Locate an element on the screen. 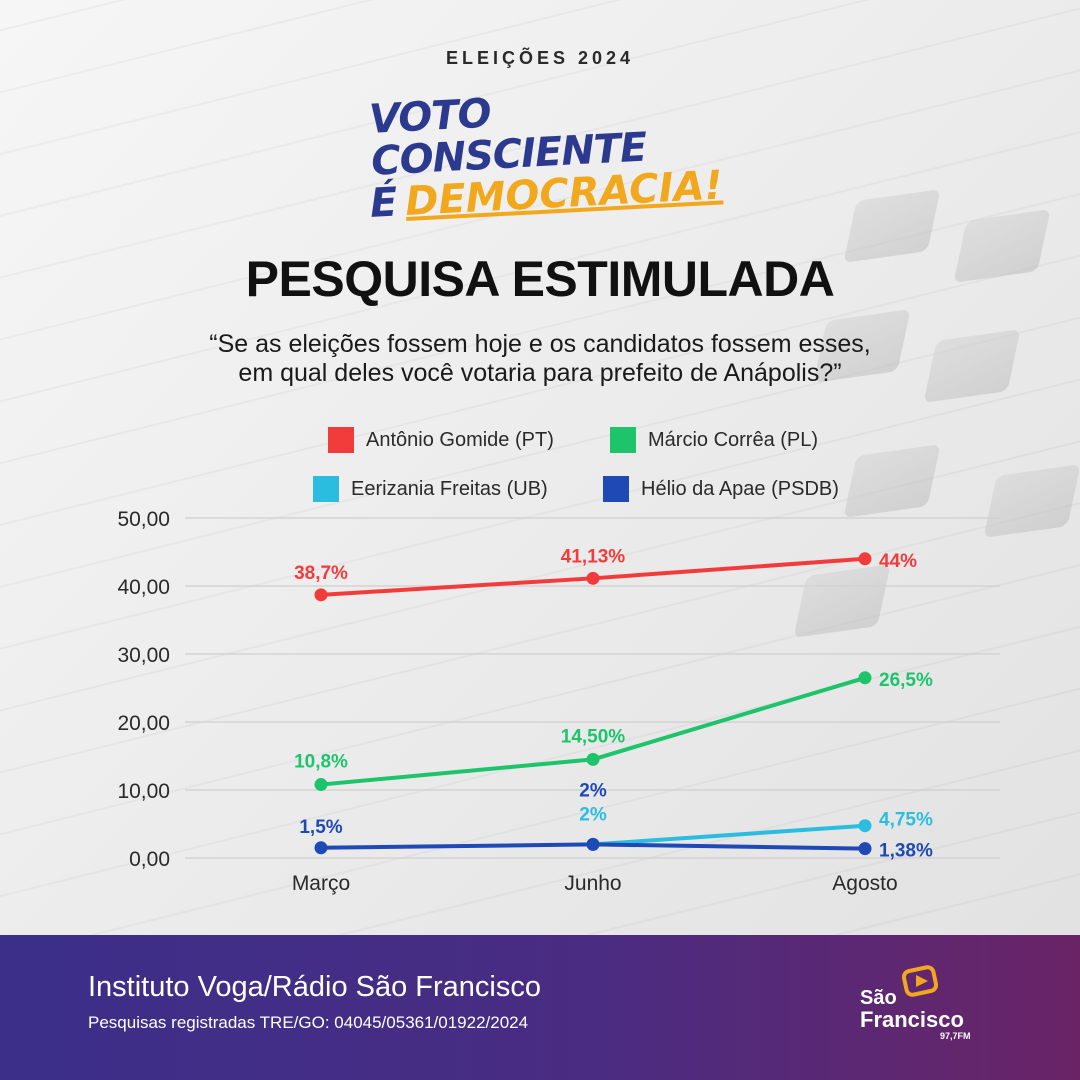  legend-label-freitas: Eerizania Freitas (UB) is located at coordinates (449, 488).